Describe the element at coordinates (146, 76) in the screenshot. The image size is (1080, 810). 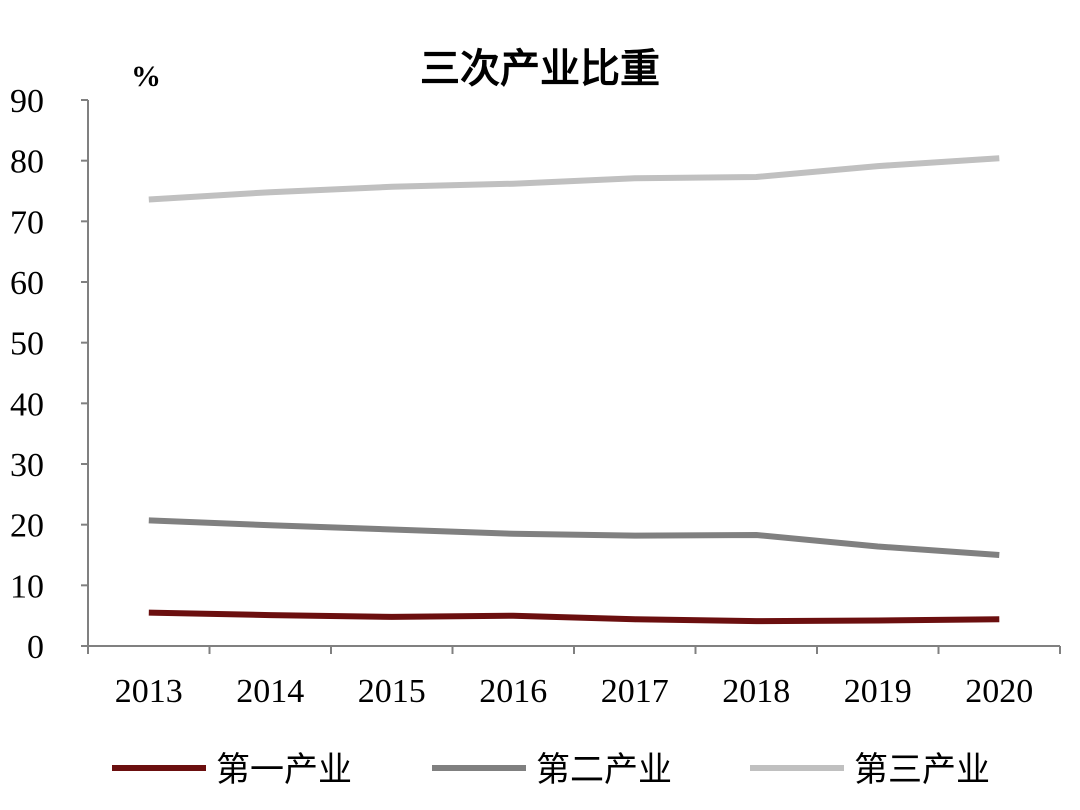
I see `y-axis-unit: %` at that location.